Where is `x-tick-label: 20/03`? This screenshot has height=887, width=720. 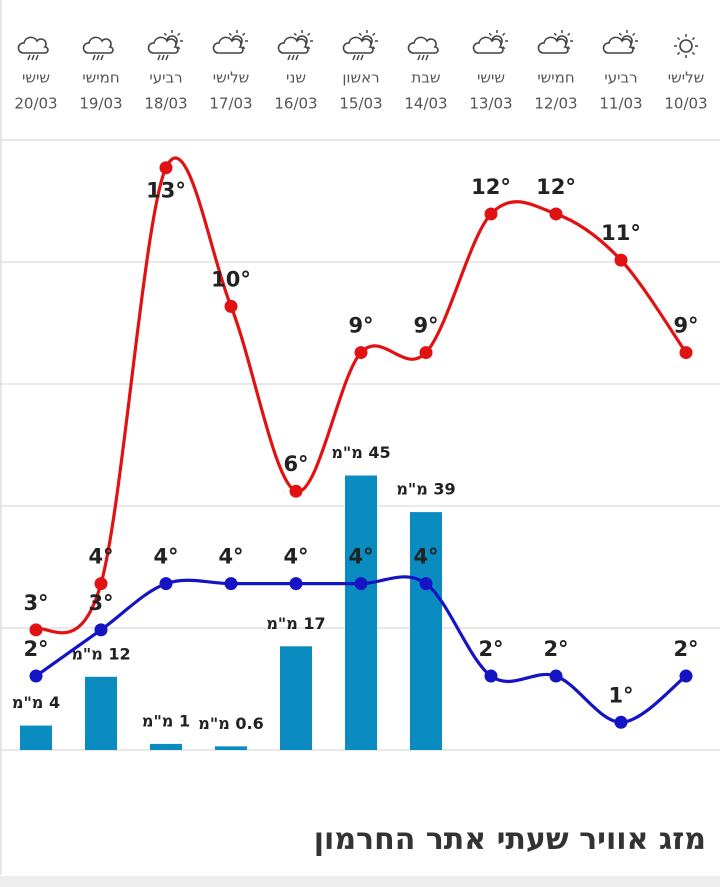
x-tick-label: 20/03 is located at coordinates (35, 104).